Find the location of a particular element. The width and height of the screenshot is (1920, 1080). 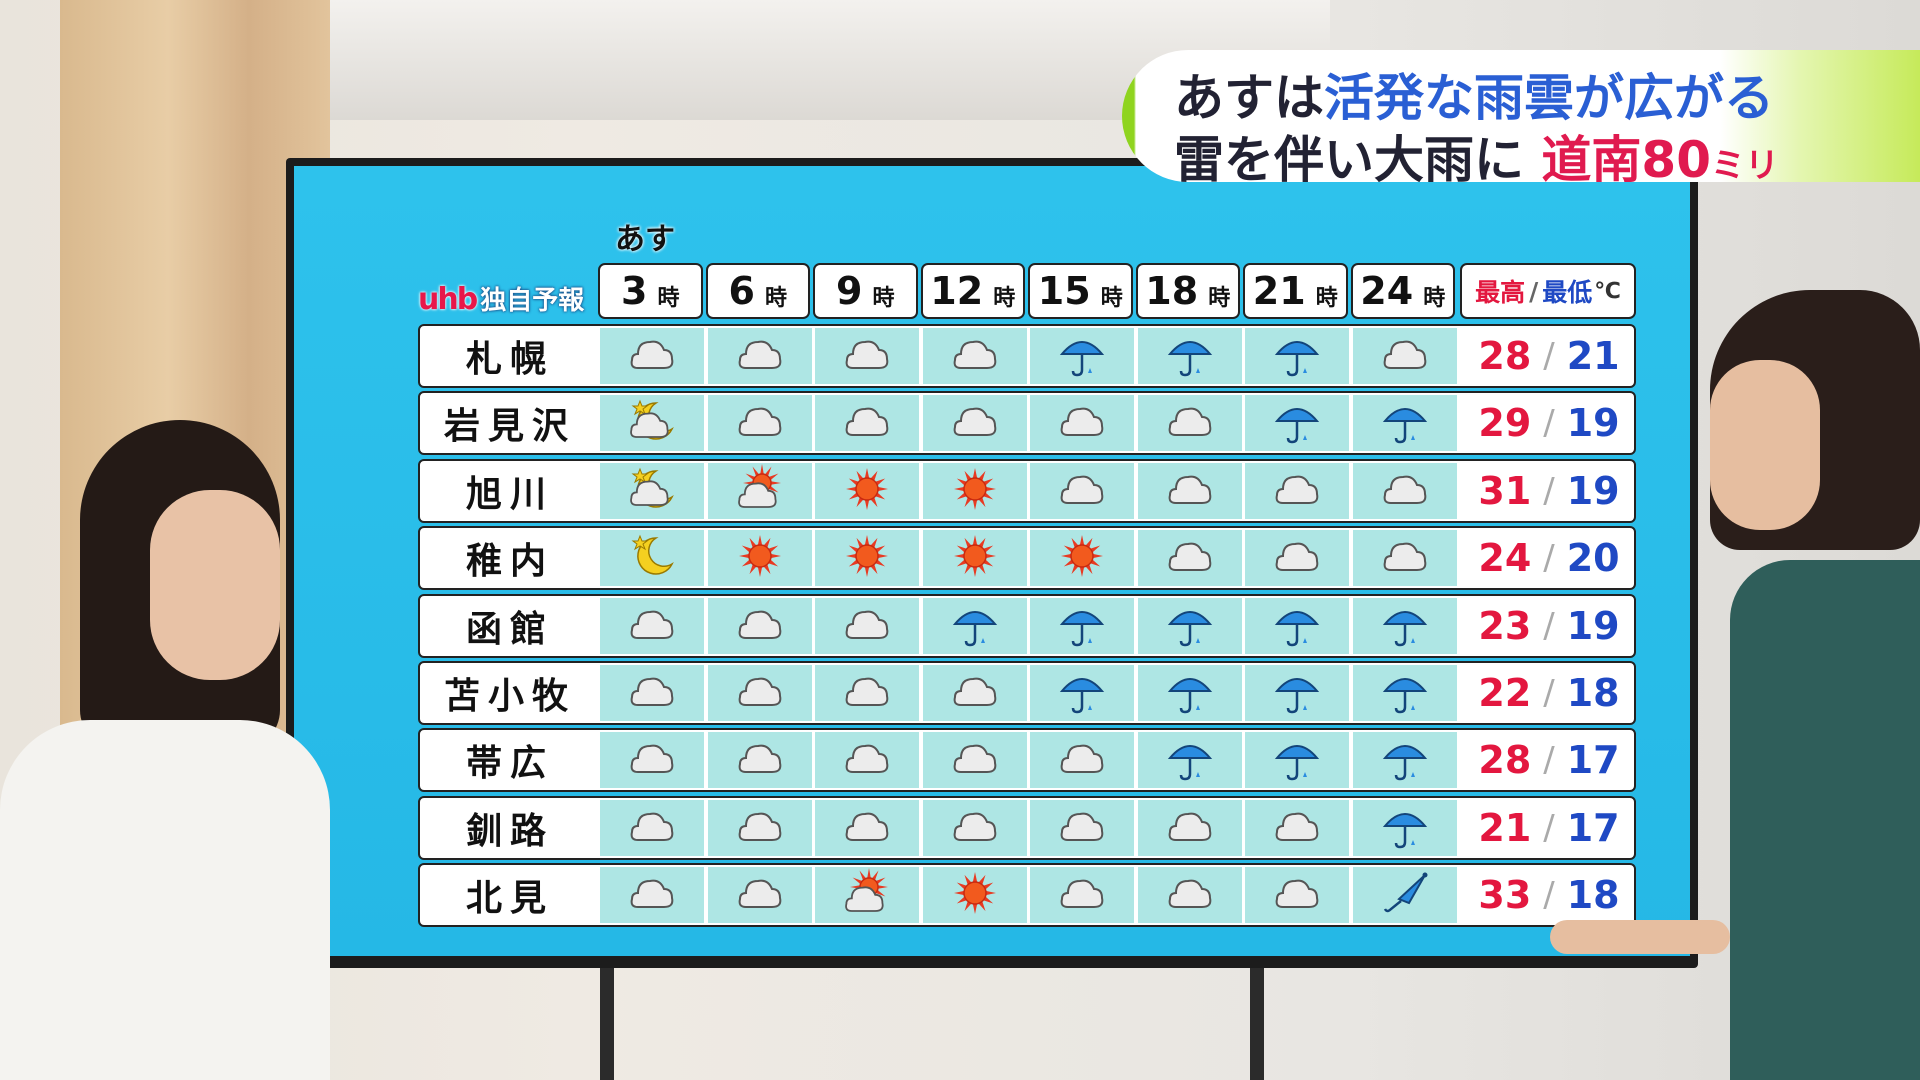

unit-label: ℃ is located at coordinates (1607, 291).